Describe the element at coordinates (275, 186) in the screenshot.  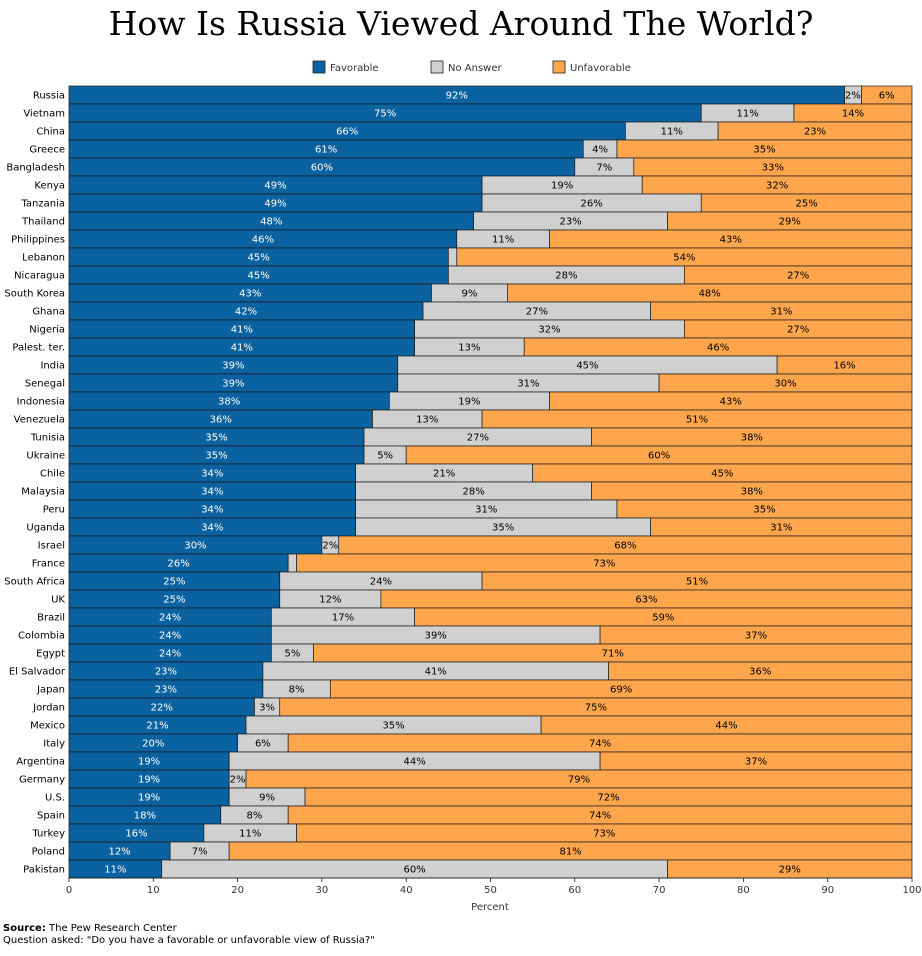
I see `value-label-favorable-kenya: 49%` at that location.